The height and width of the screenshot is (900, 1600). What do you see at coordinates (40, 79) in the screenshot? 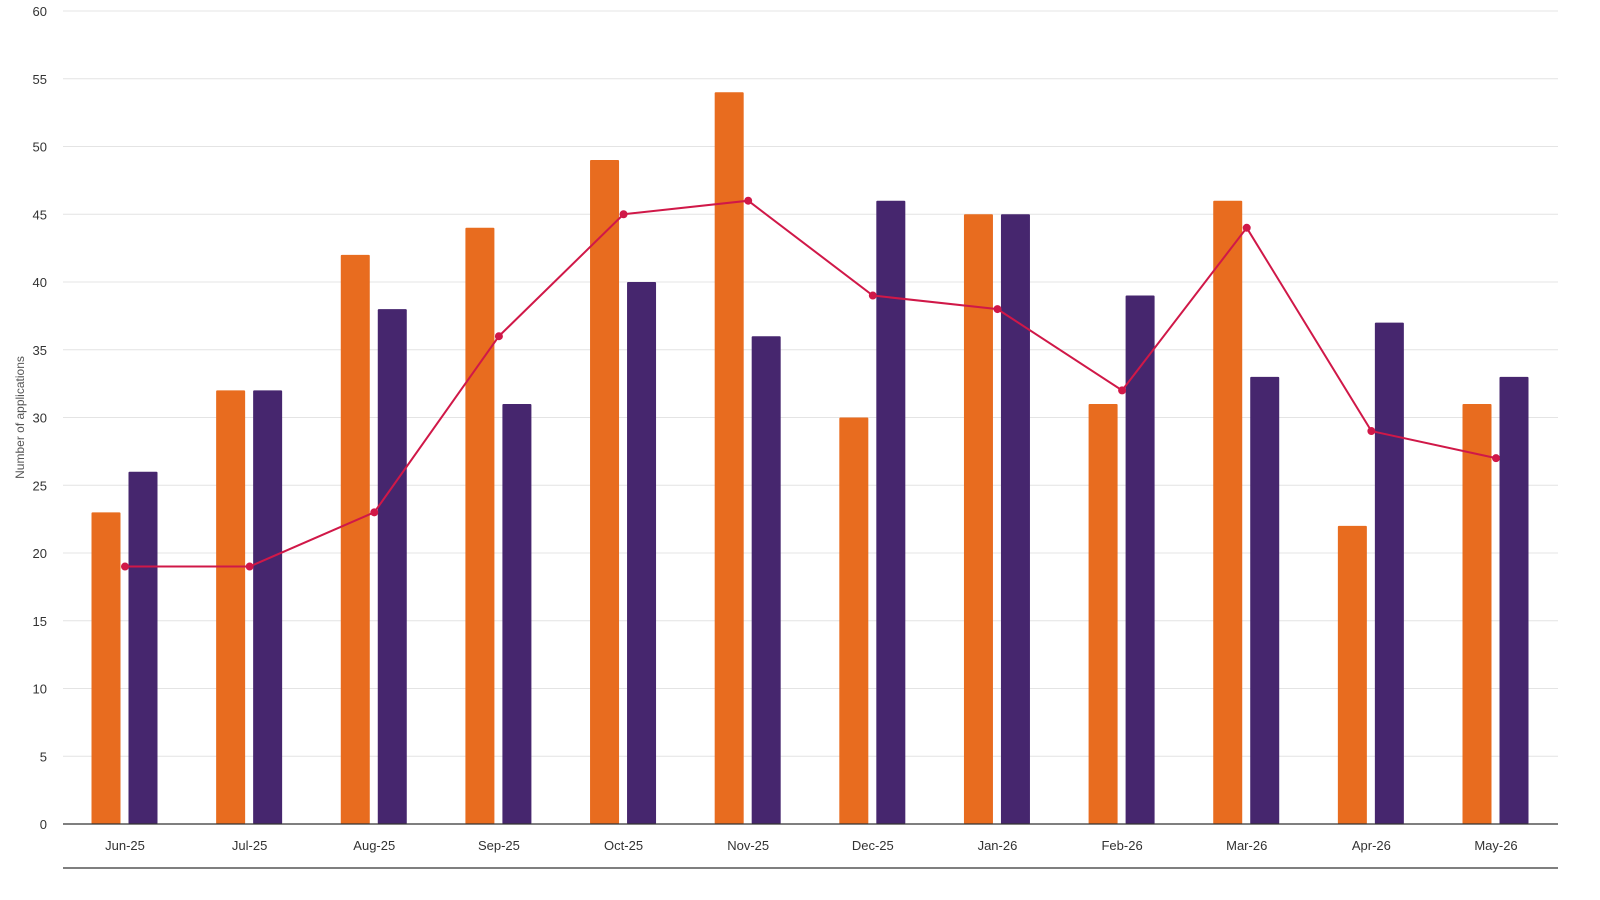
I see `y-tick-label: 55` at bounding box center [40, 79].